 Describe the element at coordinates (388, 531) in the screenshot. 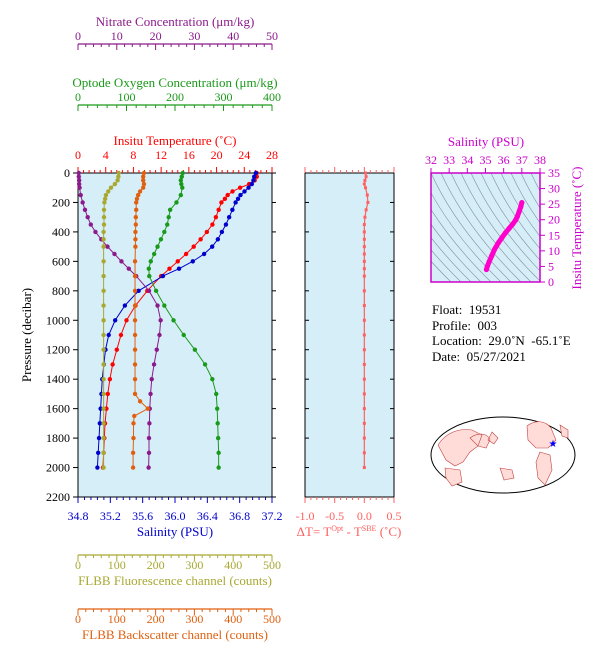

I see `delta-t-label-part3: (˚C)` at that location.